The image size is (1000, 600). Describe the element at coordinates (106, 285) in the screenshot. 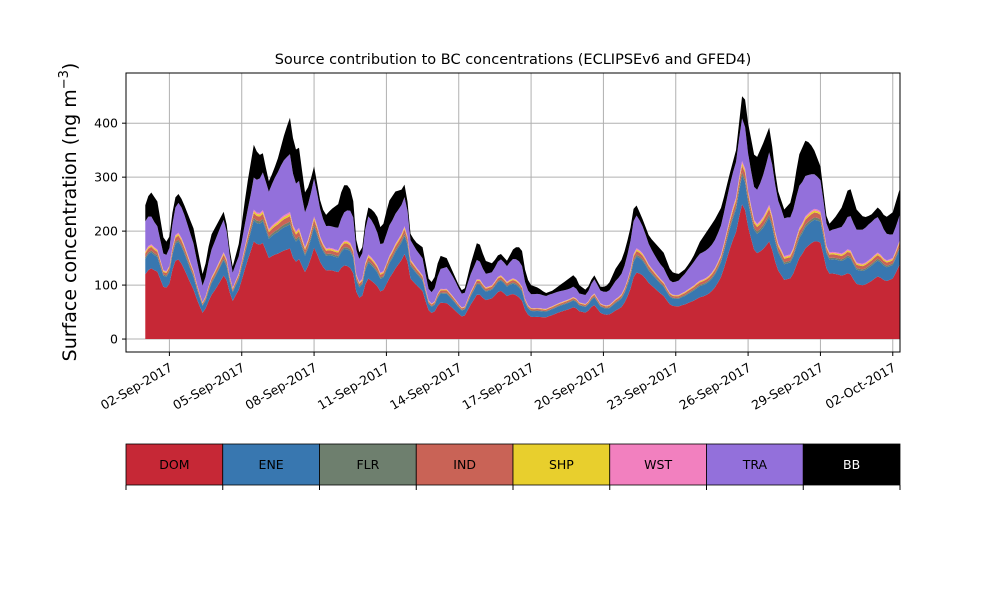

I see `y-tick-label: 100` at that location.